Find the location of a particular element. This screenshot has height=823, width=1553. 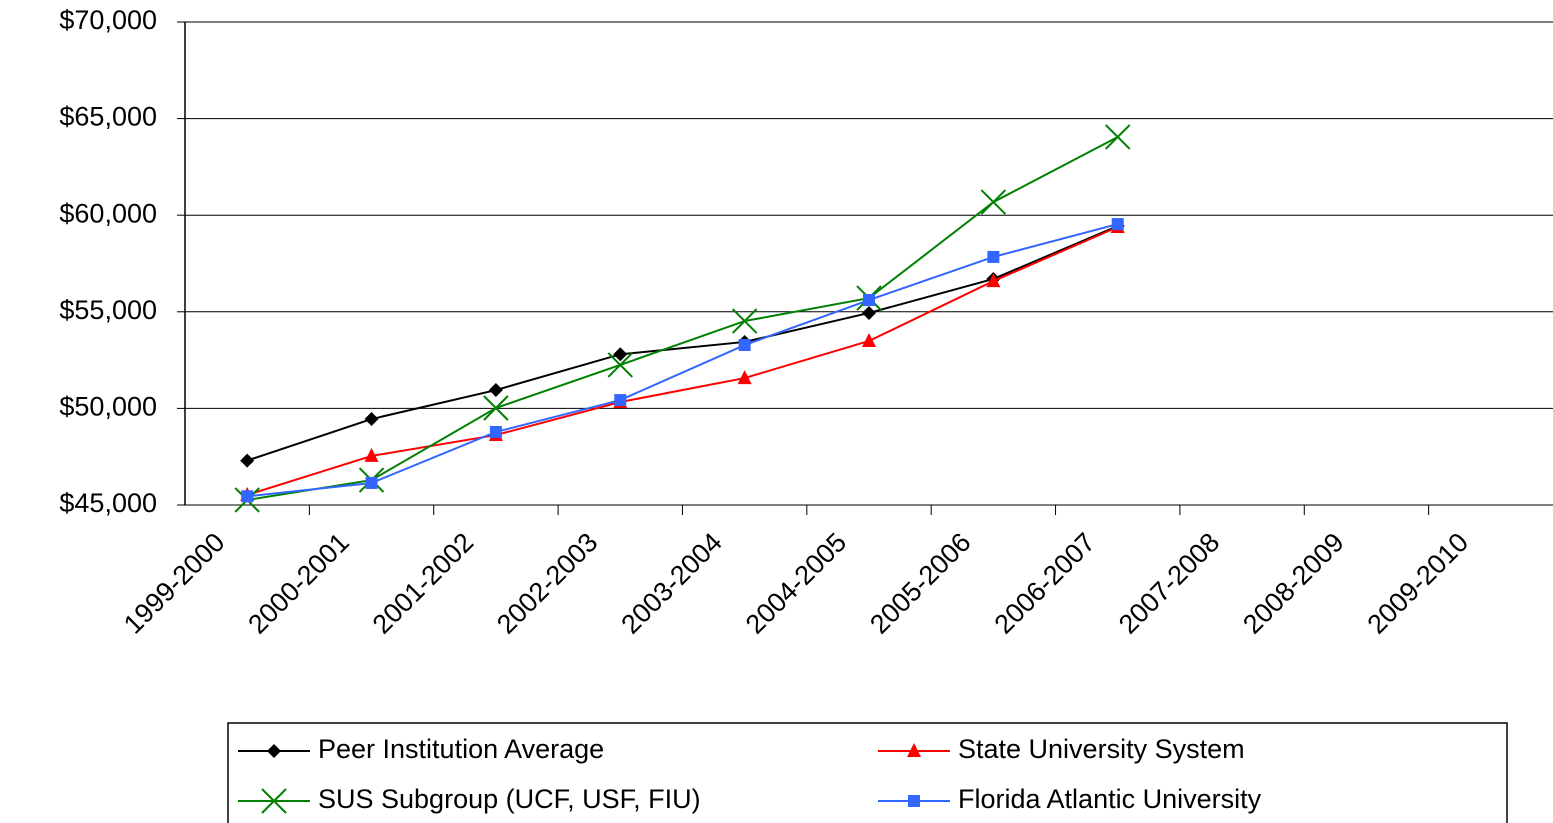

x-tick-label: 2007-2008 is located at coordinates (1169, 583).